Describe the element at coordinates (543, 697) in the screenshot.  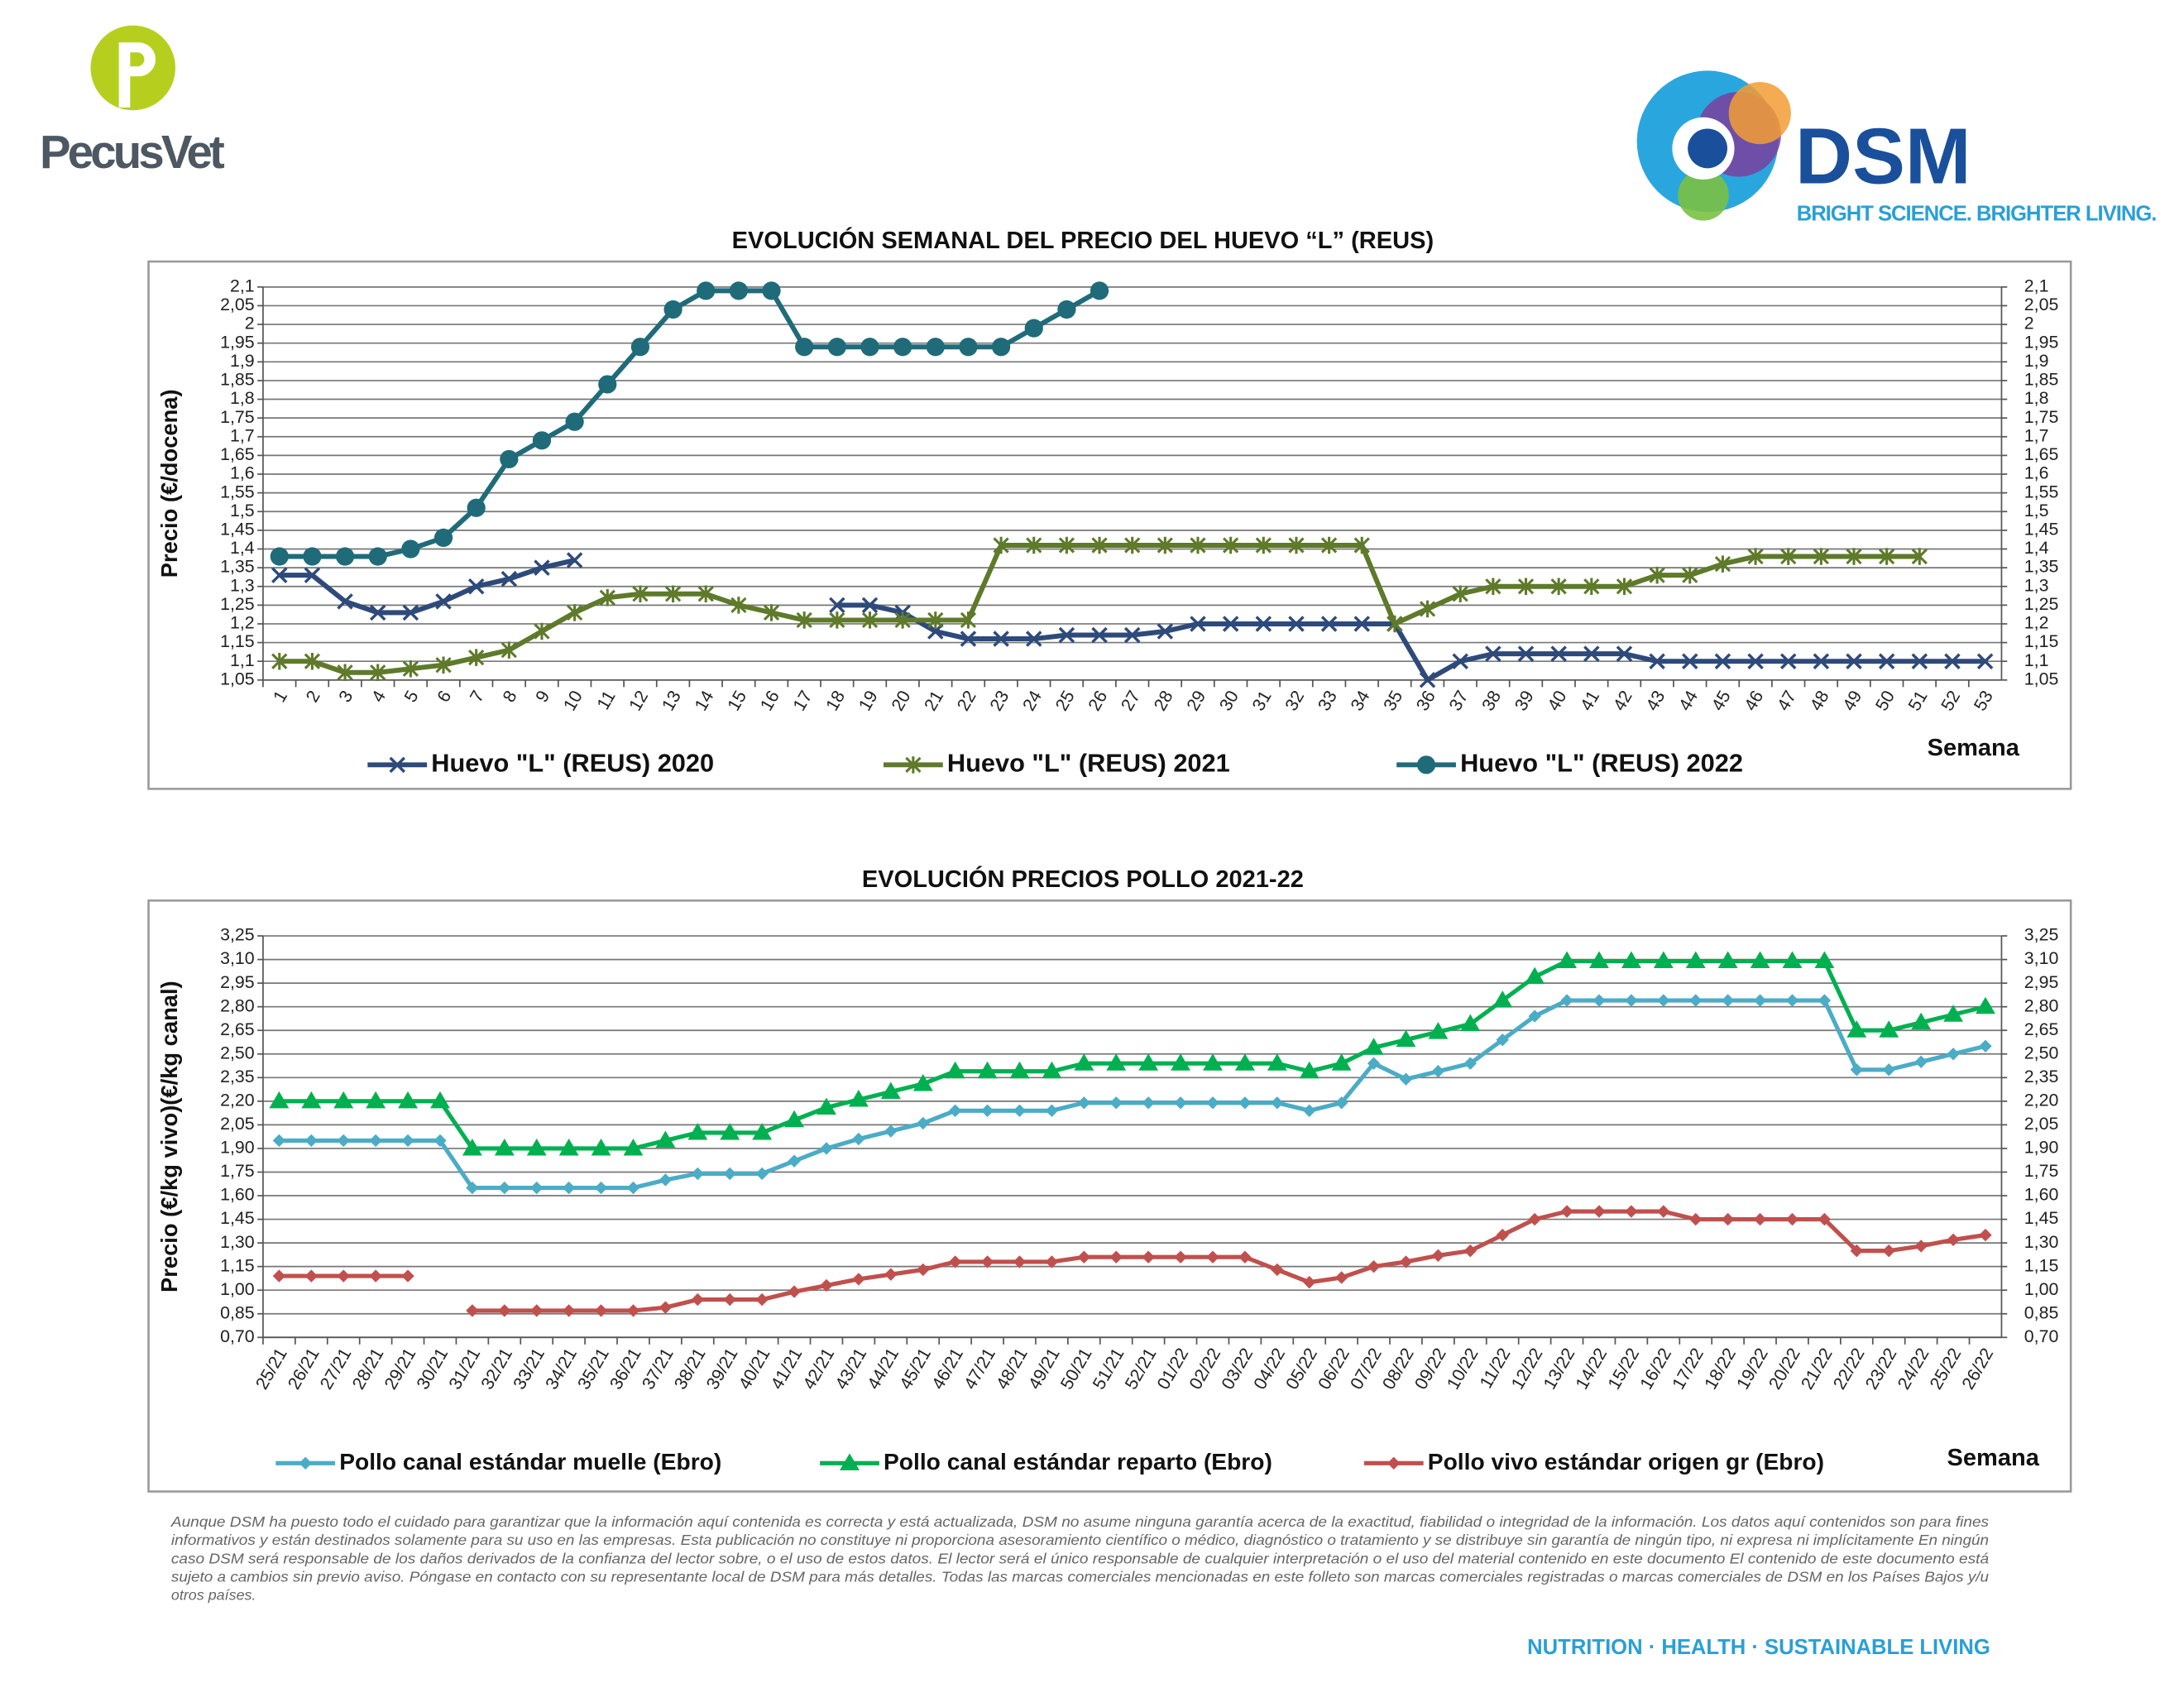
I see `x-tick-label: 9` at that location.